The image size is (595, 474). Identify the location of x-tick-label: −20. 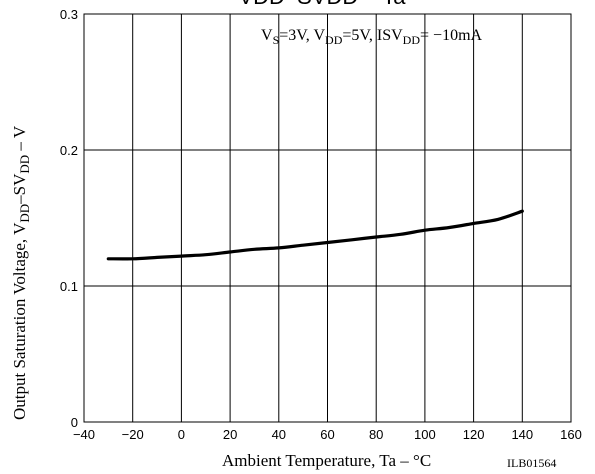
(133, 434).